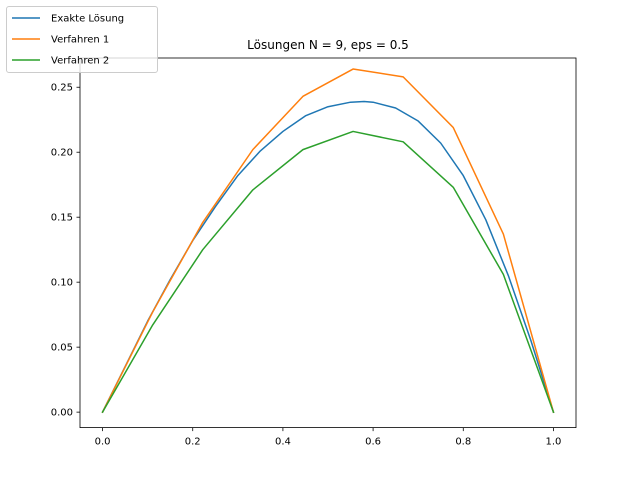 This screenshot has height=480, width=640. Describe the element at coordinates (283, 442) in the screenshot. I see `x-tick-label: 0.4` at that location.